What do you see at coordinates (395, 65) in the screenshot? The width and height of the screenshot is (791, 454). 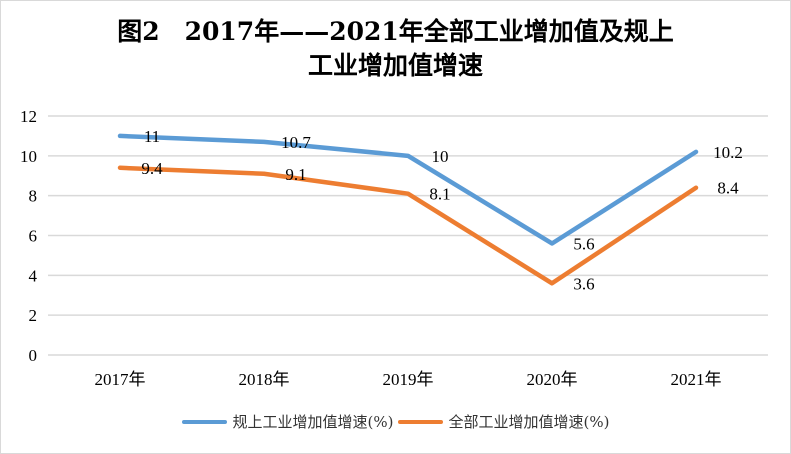 I see `chart-title-line-2: 工业增加值增速` at bounding box center [395, 65].